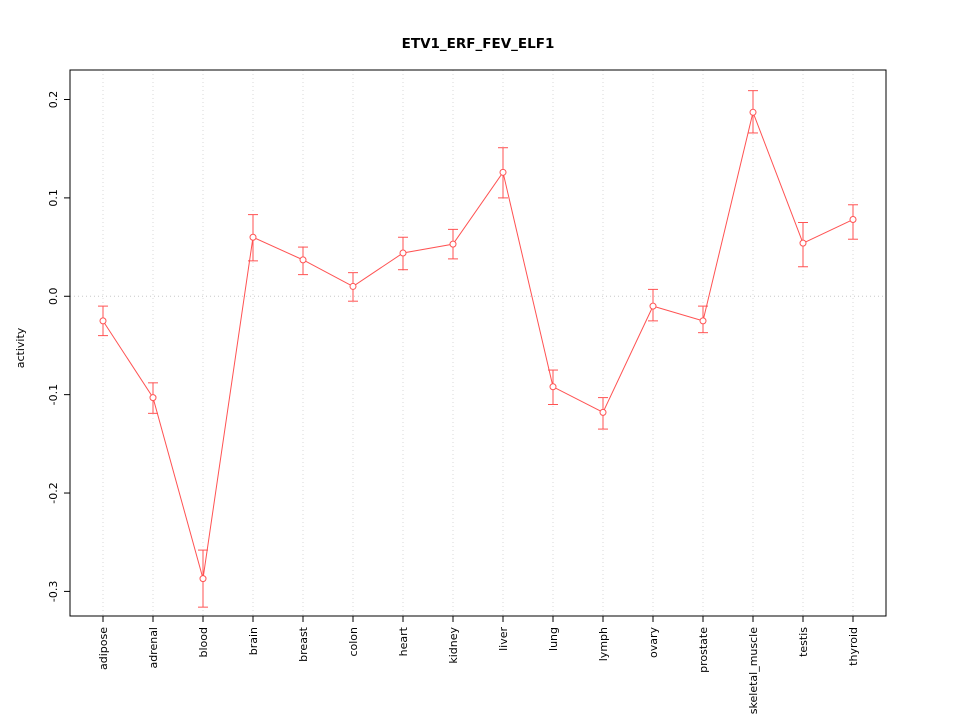  I want to click on y-tick-label: -0.3, so click(53, 591).